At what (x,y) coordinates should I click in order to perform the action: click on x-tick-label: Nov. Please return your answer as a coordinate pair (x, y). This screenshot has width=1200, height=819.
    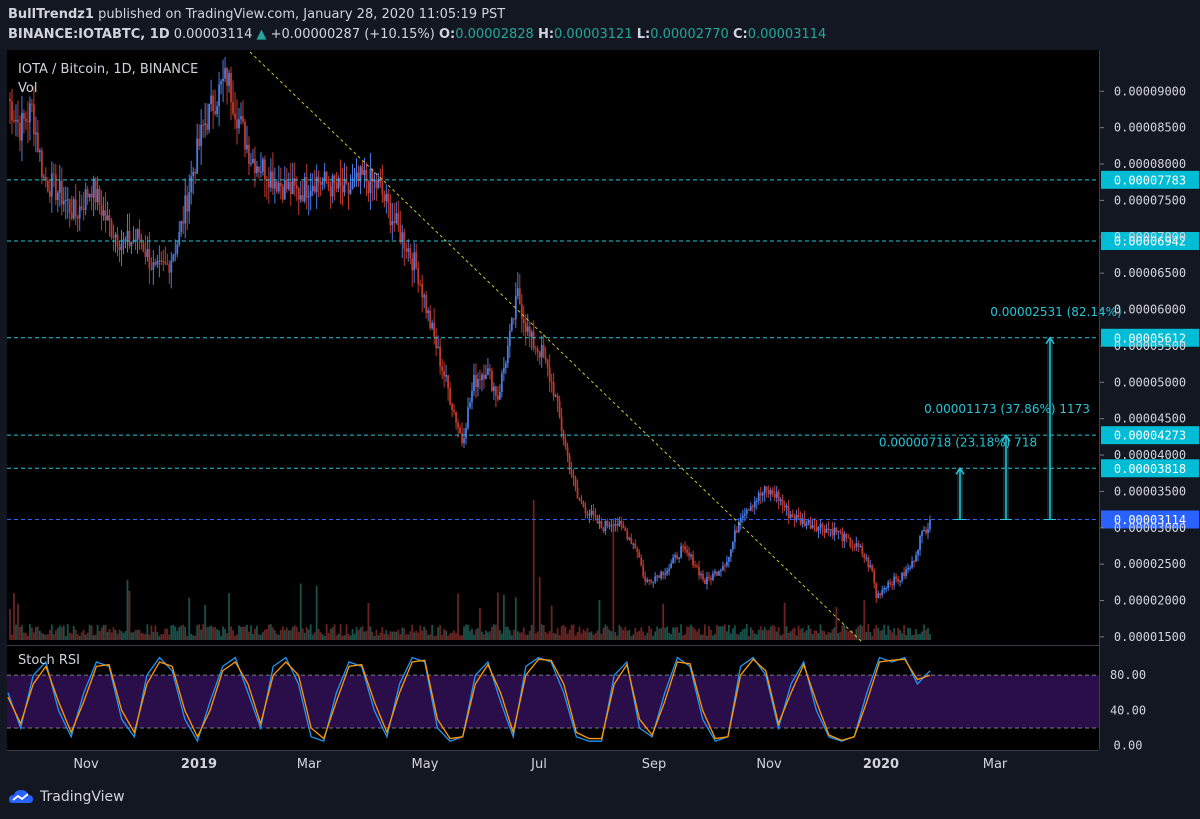
    Looking at the image, I should click on (86, 764).